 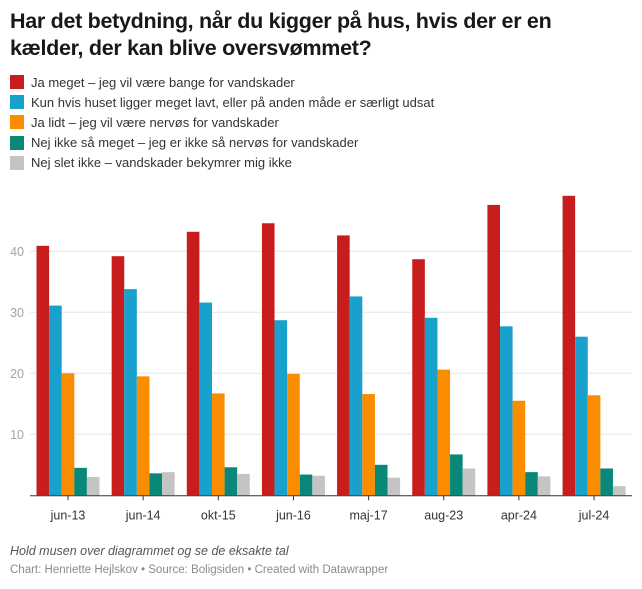 I want to click on y-tick-label: 20, so click(x=17, y=374).